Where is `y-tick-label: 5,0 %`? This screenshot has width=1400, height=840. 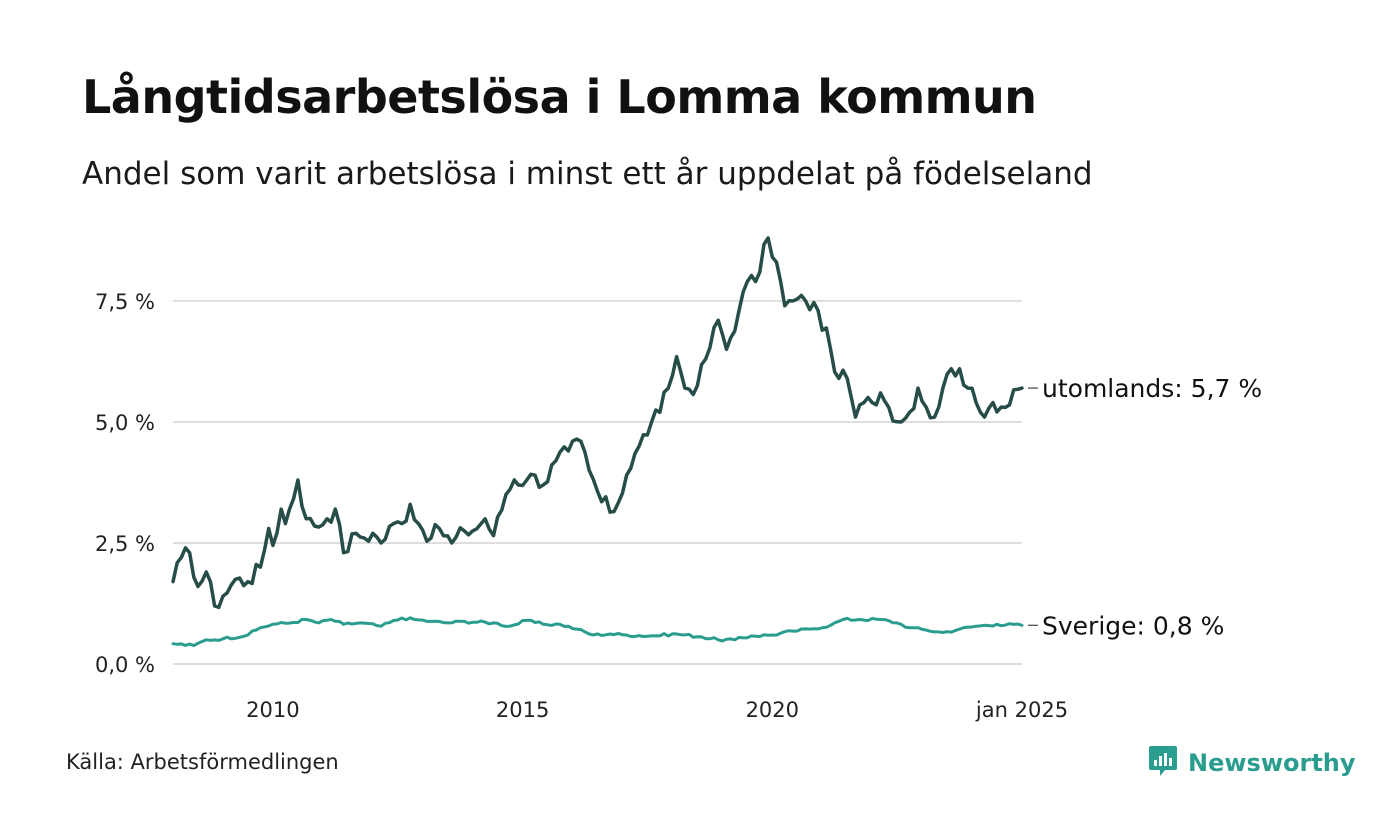
y-tick-label: 5,0 % is located at coordinates (125, 423).